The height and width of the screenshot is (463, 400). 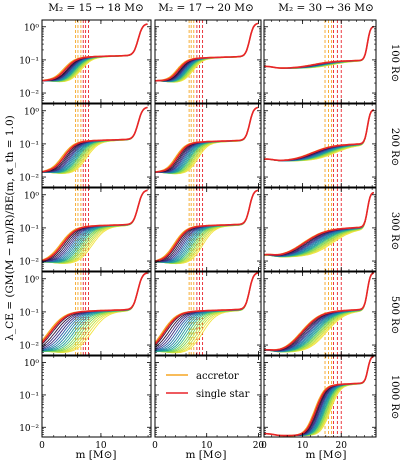 I want to click on row-label-100: 100 R⊙, so click(x=394, y=63).